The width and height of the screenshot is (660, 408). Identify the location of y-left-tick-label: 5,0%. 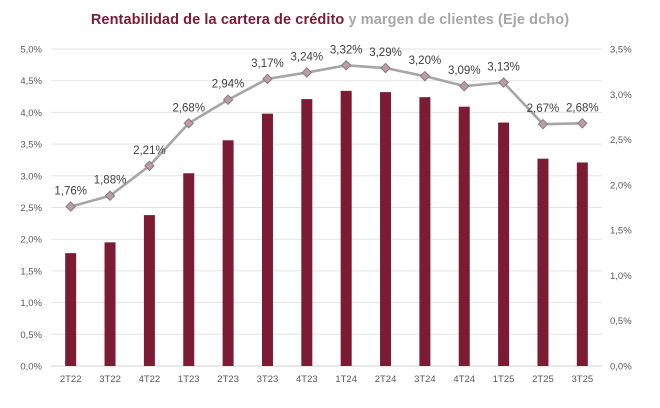
(31, 50).